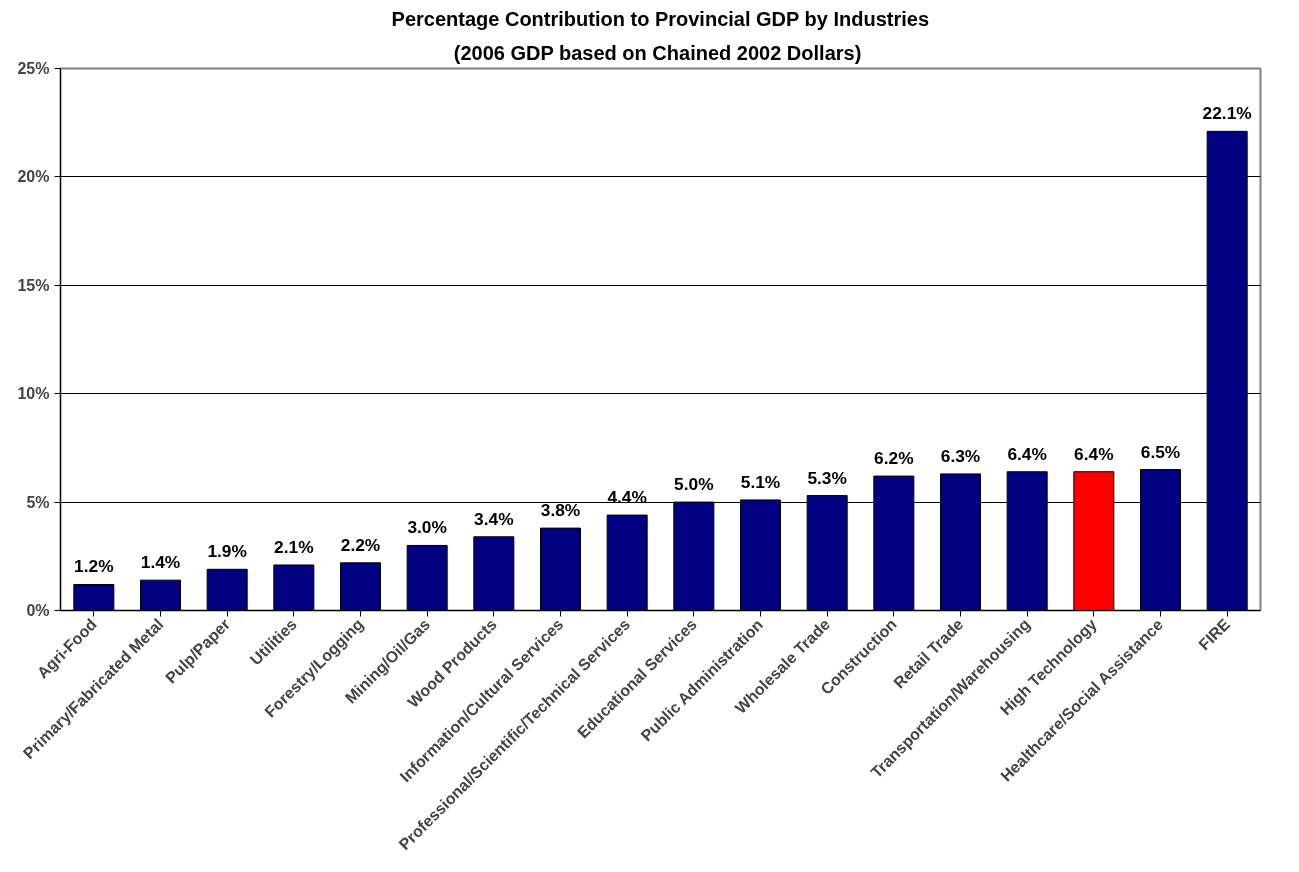 This screenshot has width=1299, height=872. I want to click on data-label: 1.9%, so click(227, 551).